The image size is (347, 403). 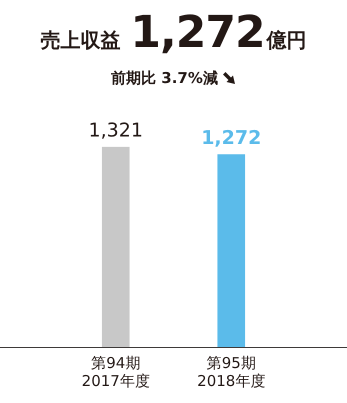 I want to click on chart-subtitle: 前期比 3.7%減, so click(x=164, y=78).